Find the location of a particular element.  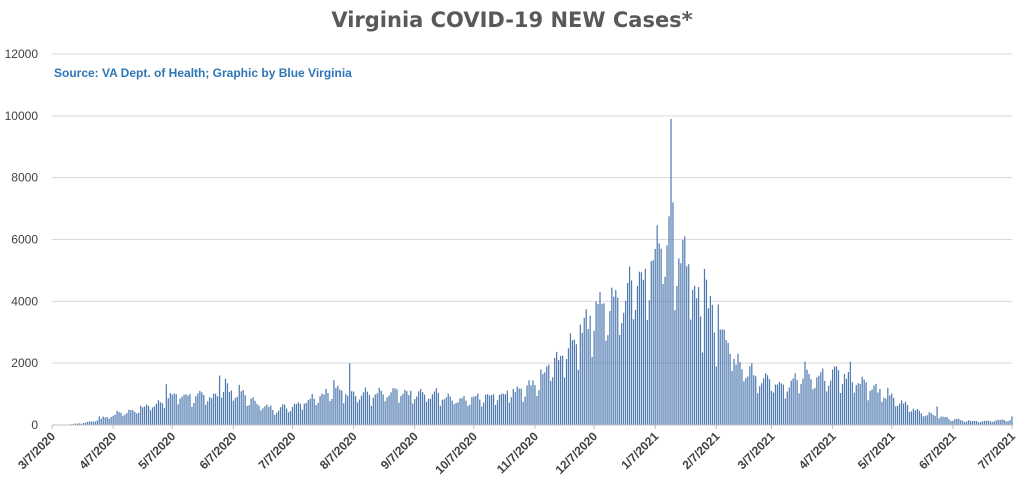

x-tick-label: 7/7/2021 is located at coordinates (996, 450).